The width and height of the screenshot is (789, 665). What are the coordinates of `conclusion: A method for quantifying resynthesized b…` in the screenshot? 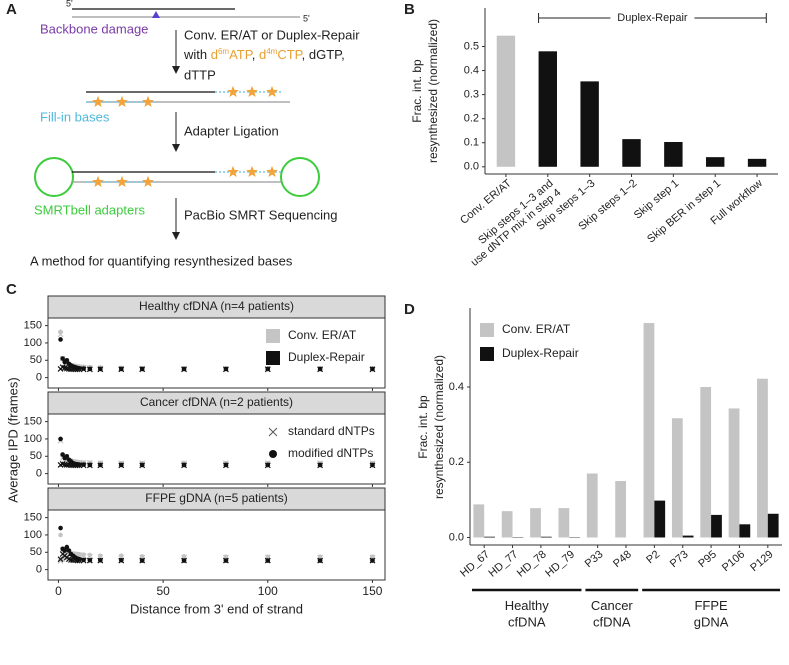 It's located at (161, 260).